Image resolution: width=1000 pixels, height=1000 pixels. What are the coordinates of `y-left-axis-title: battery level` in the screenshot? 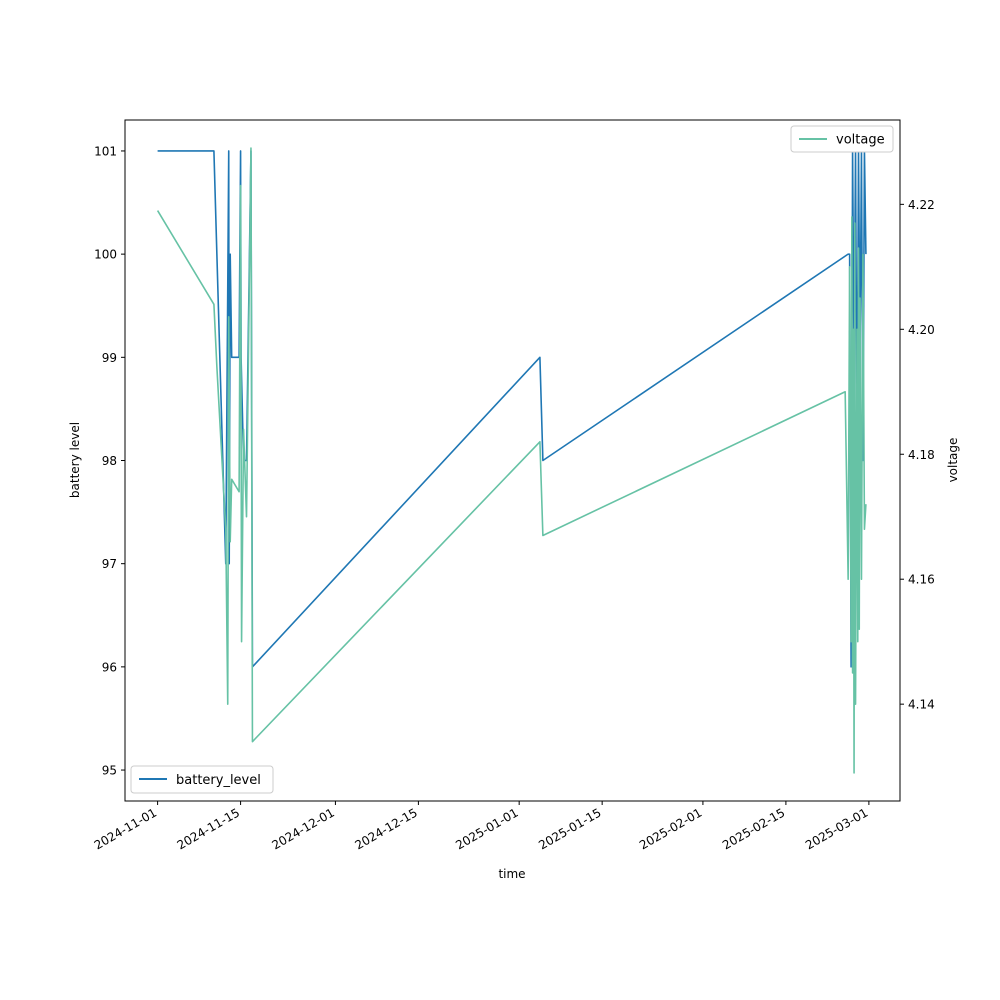 It's located at (75, 460).